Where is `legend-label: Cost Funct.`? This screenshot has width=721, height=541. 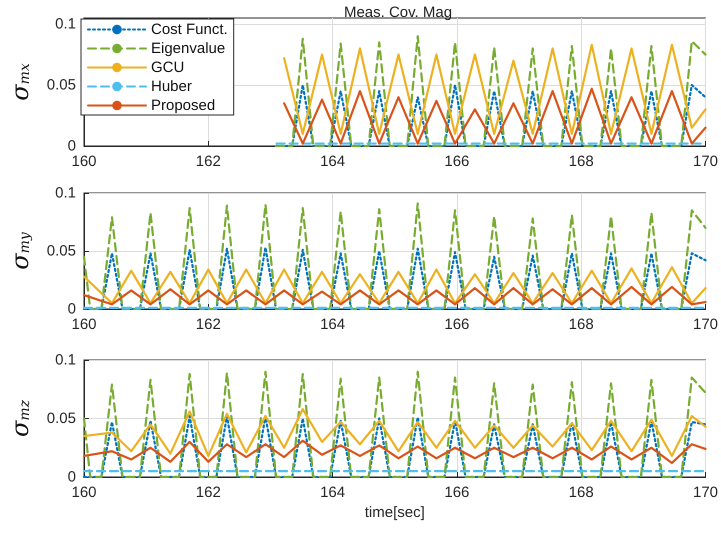
legend-label: Cost Funct. is located at coordinates (189, 29).